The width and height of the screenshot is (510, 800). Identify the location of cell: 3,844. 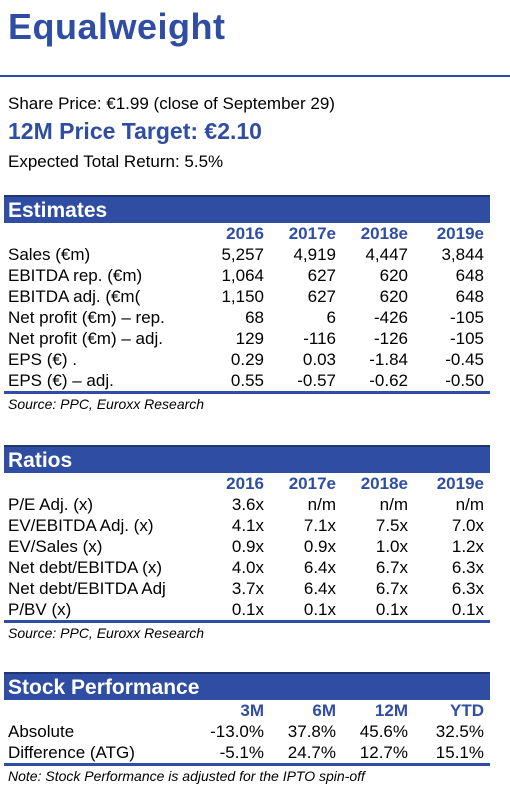
(462, 254).